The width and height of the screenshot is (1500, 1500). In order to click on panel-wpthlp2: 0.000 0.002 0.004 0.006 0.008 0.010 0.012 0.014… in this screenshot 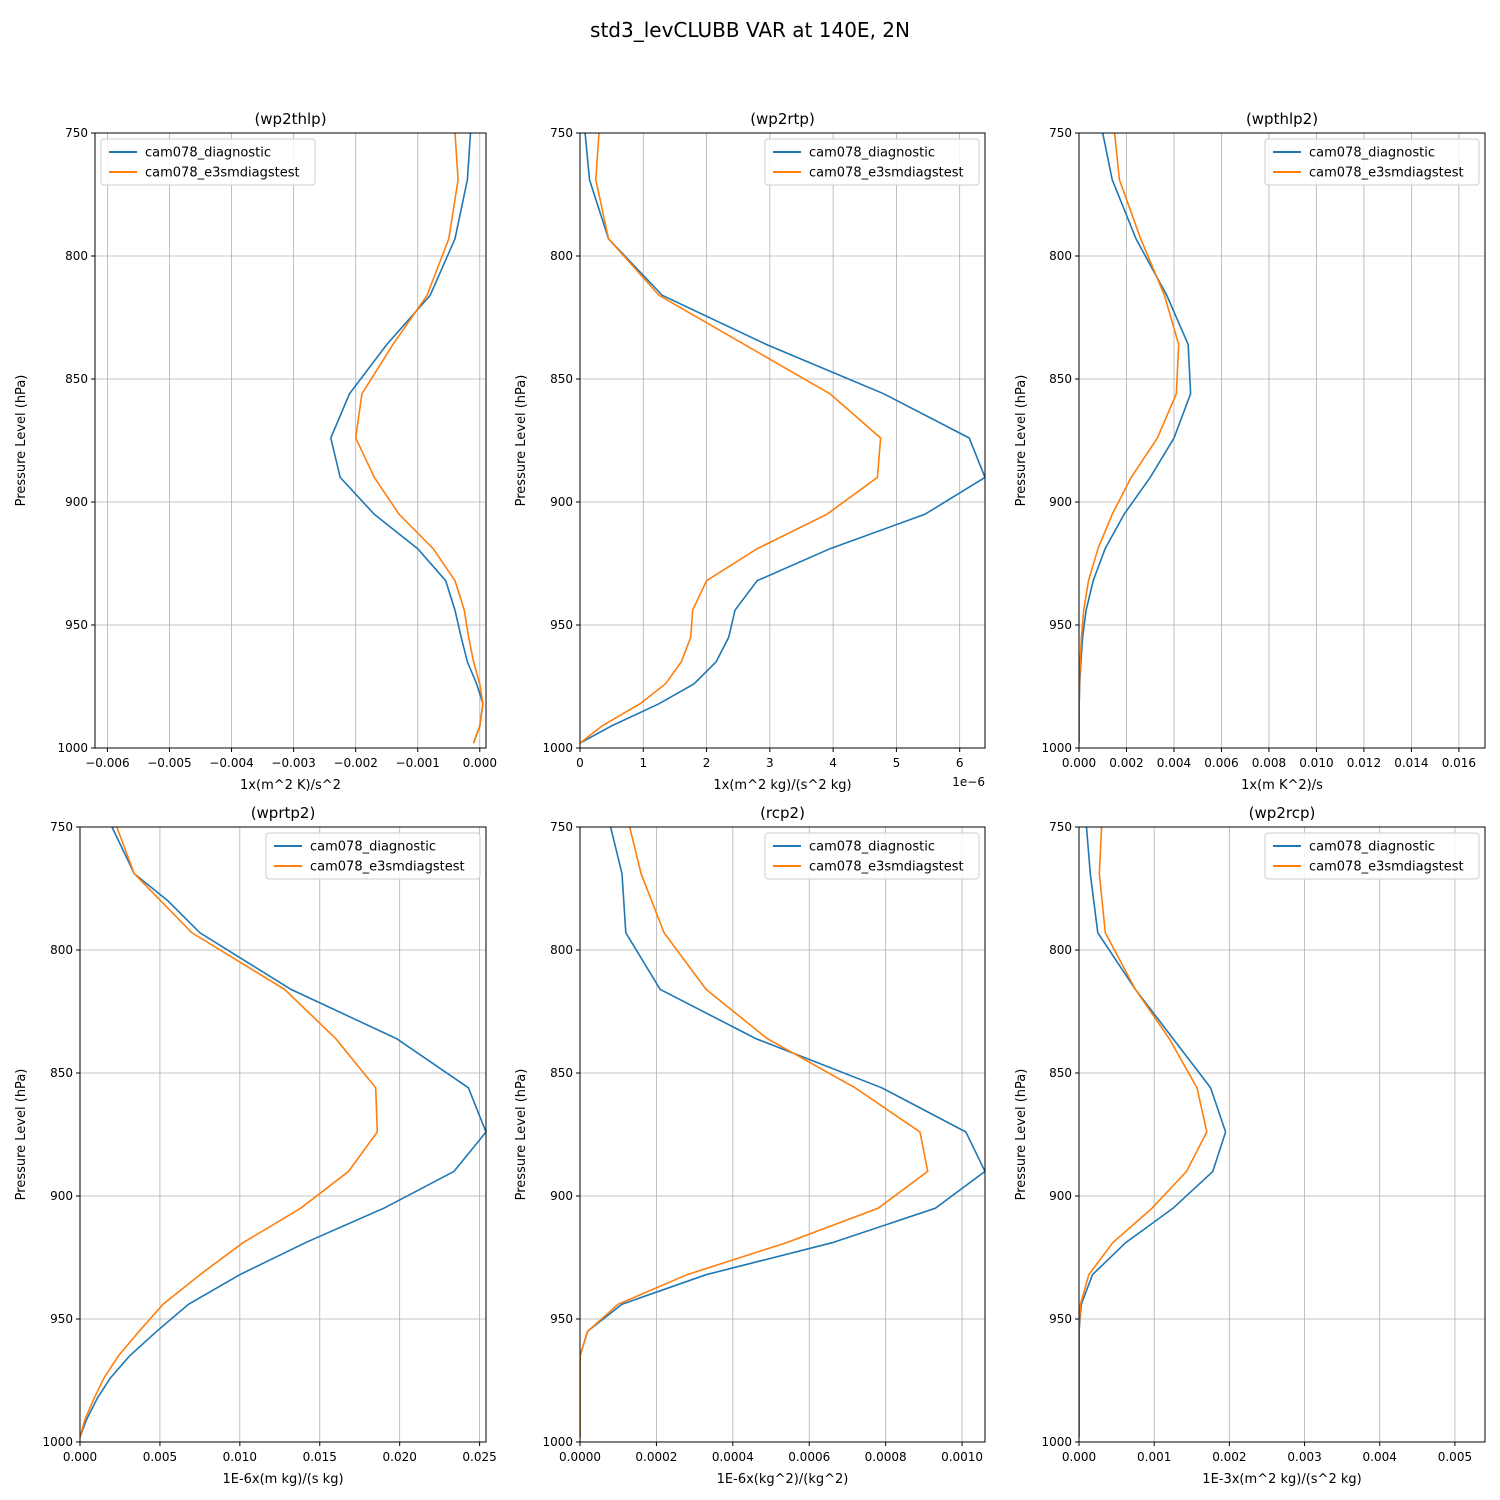, I will do `click(1250, 451)`.